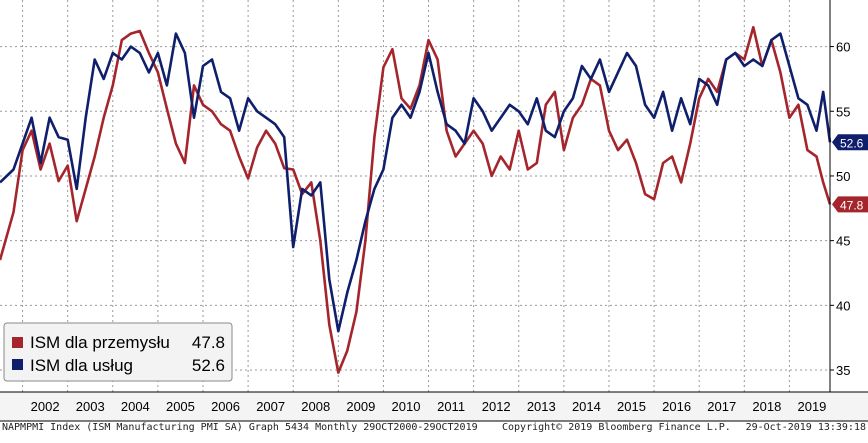 This screenshot has height=443, width=868. I want to click on y-tick-label: 50, so click(843, 176).